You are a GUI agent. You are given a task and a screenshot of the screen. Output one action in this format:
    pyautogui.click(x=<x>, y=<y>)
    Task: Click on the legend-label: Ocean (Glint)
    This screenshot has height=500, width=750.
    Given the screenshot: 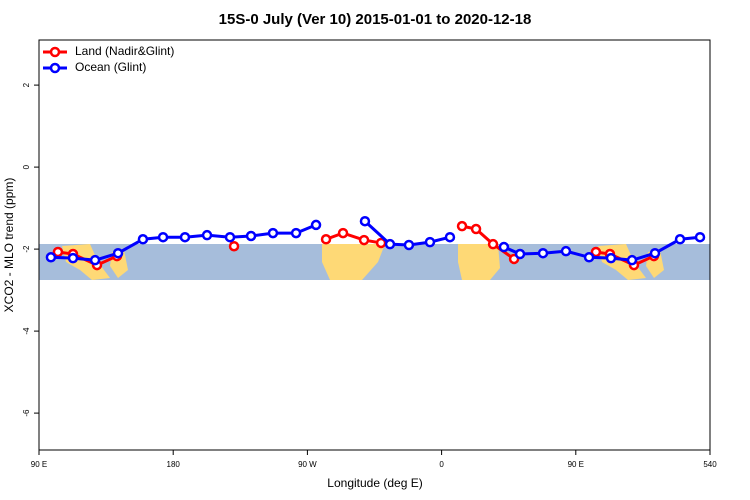 What is the action you would take?
    pyautogui.click(x=110, y=67)
    